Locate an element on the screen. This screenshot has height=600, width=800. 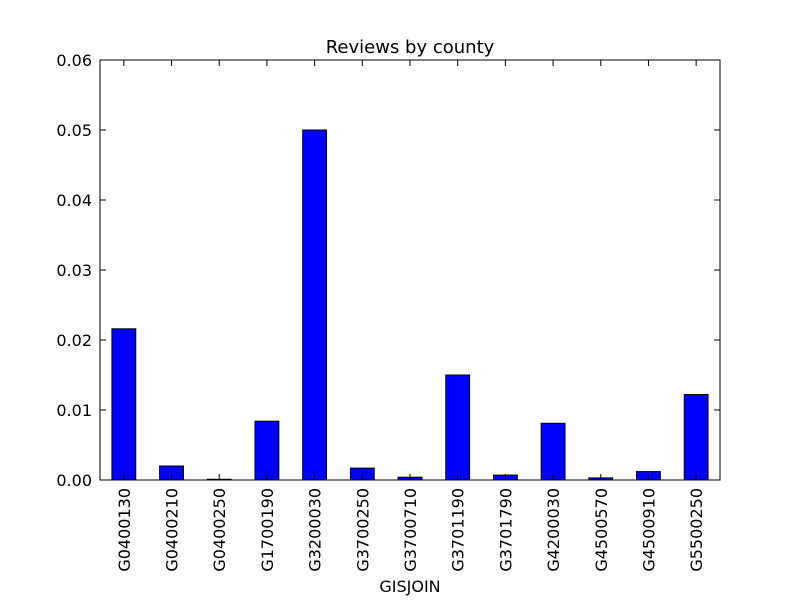
x-tick-label: G4200030 is located at coordinates (553, 530).